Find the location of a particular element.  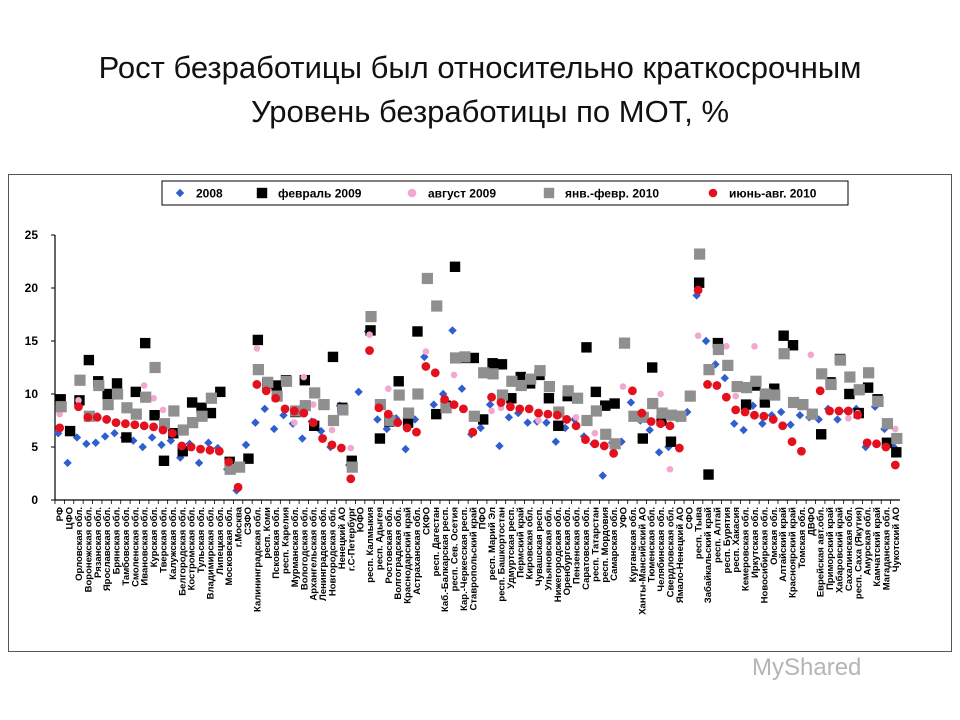

x-tick-label: Приморский край is located at coordinates (830, 548).